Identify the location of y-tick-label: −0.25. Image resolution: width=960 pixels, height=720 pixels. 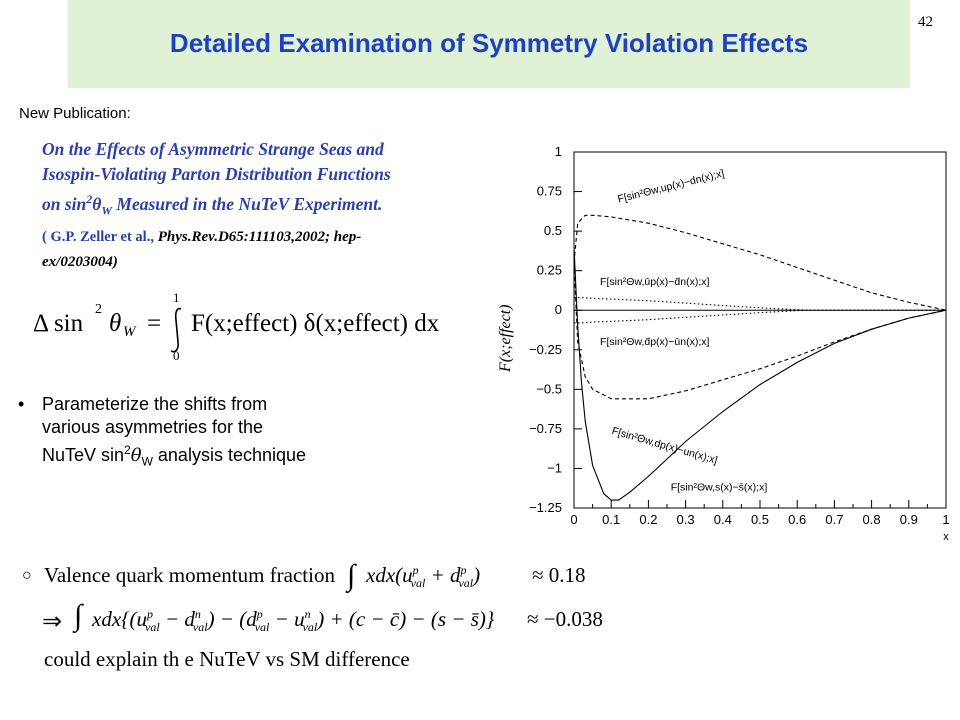
(545, 349).